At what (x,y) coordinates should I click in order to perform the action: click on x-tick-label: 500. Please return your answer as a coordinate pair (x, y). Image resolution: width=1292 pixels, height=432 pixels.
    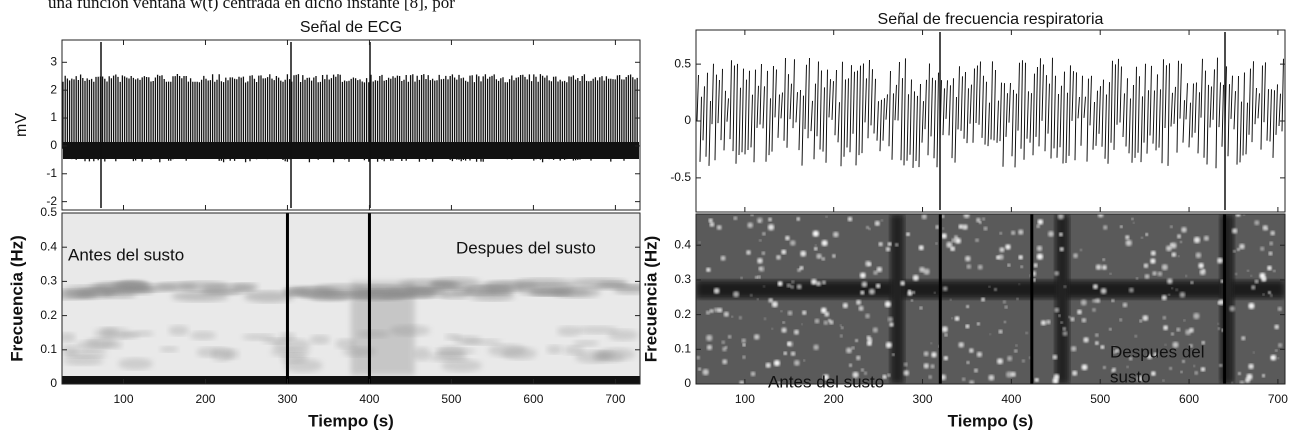
    Looking at the image, I should click on (1100, 399).